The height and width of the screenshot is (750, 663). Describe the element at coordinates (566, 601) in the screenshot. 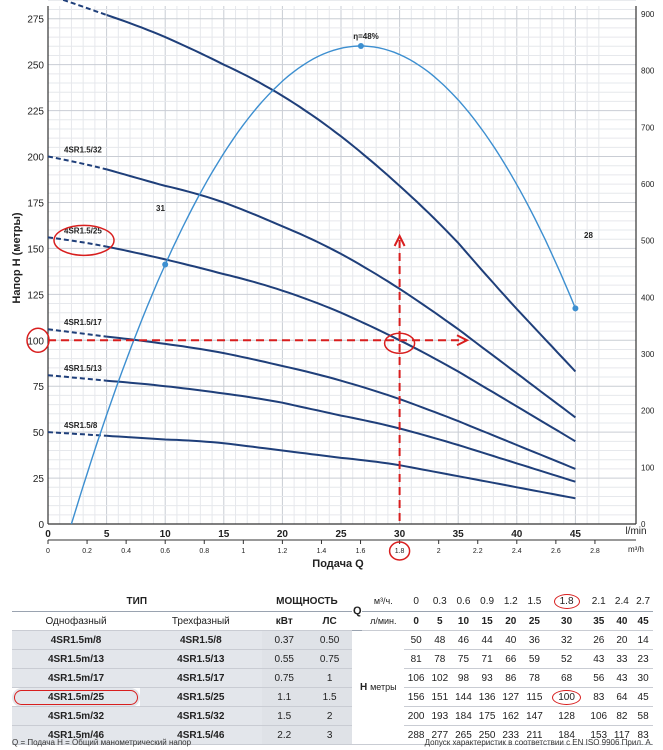

I see `q-m3h-cell-highlight: 1.8` at that location.